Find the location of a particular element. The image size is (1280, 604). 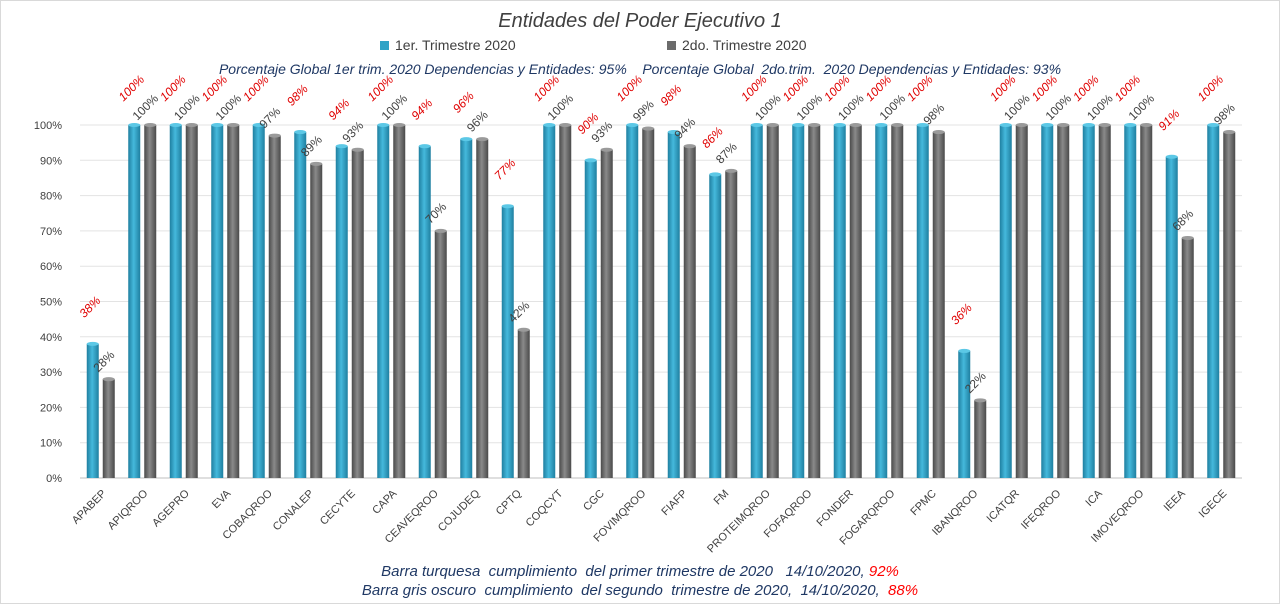

x-tick-label: EVA is located at coordinates (222, 499).